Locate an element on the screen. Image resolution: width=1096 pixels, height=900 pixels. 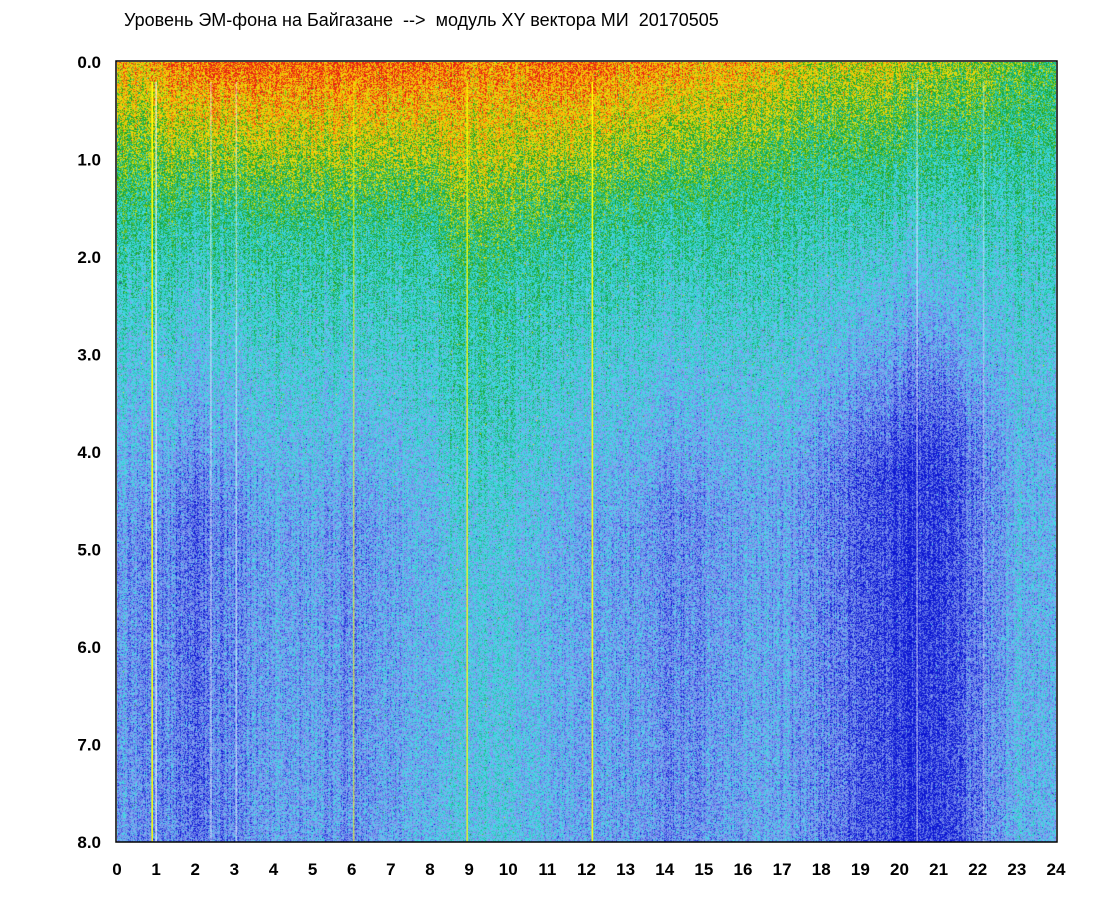
x-axis: 0 1 2 3 4 5 6 7 8 9 10 11 12 13 14 15 16 17 18 19 20 21 22 23 24 is located at coordinates (589, 869).